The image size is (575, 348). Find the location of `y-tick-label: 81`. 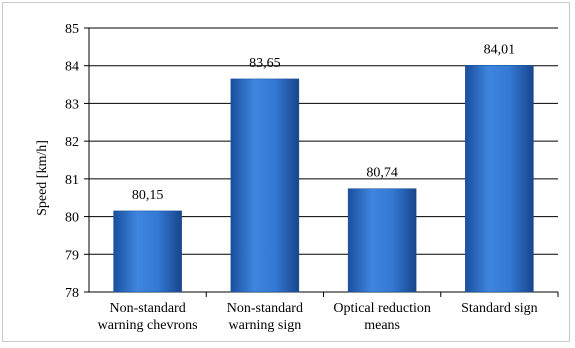

y-tick-label: 81 is located at coordinates (72, 180).